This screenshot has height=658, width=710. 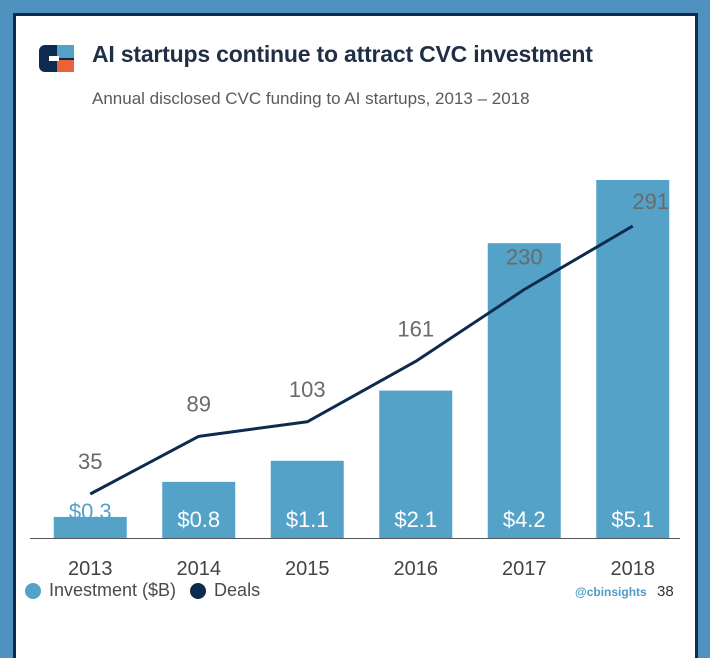 What do you see at coordinates (632, 519) in the screenshot?
I see `bar-value-label-2018: $5.1` at bounding box center [632, 519].